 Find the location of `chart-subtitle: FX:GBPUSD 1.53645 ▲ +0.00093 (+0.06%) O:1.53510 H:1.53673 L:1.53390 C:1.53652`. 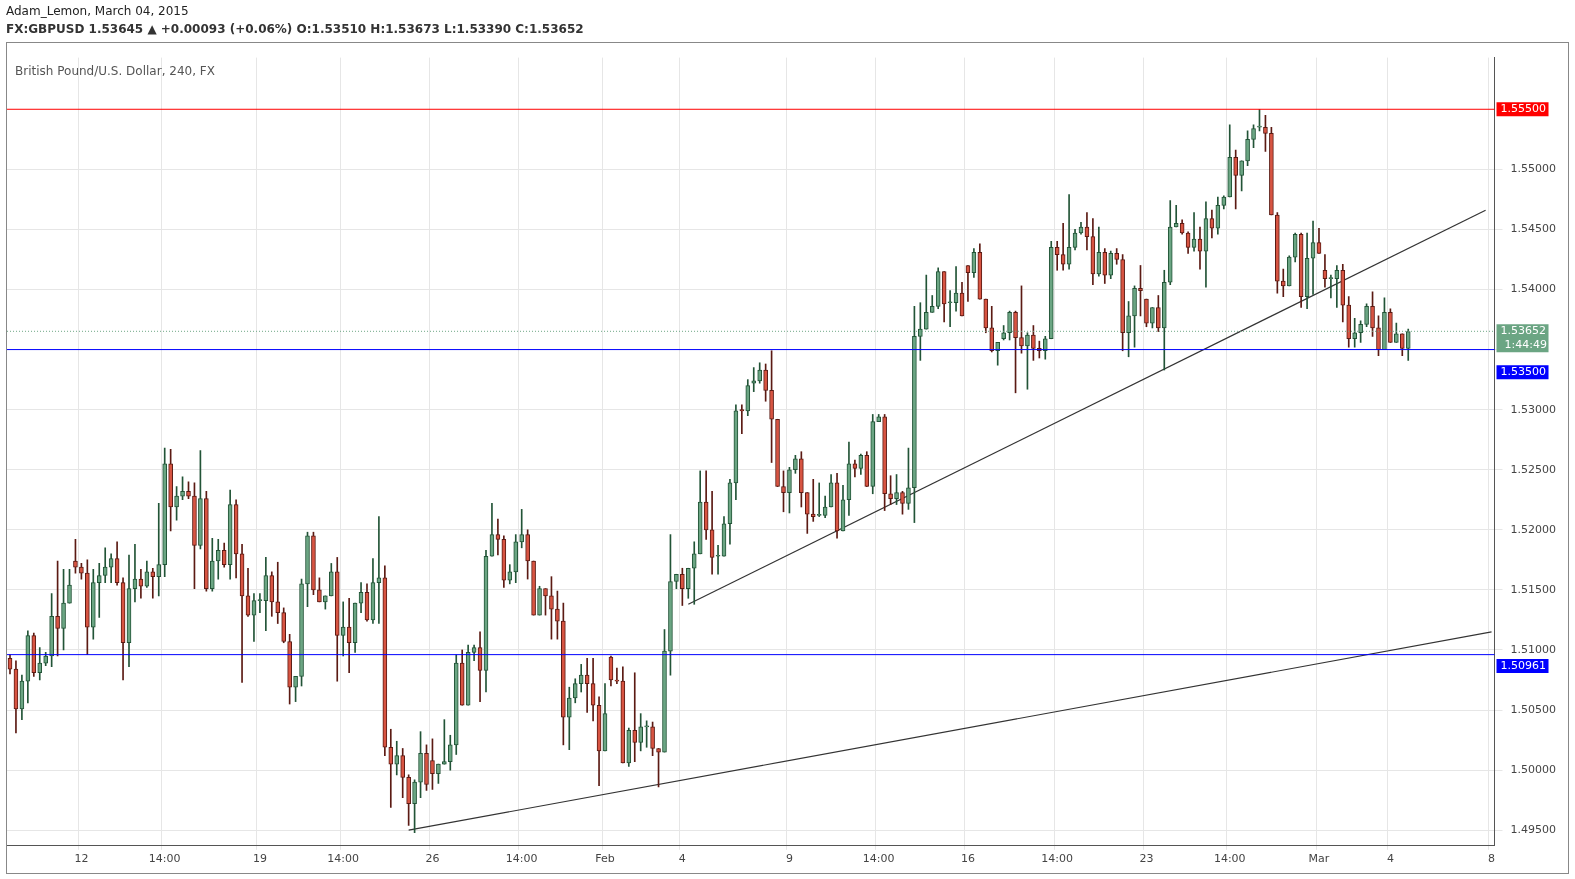

chart-subtitle: FX:GBPUSD 1.53645 ▲ +0.00093 (+0.06%) O:1.53510 H:1.53673 L:1.53390 C:1.53652 is located at coordinates (295, 29).